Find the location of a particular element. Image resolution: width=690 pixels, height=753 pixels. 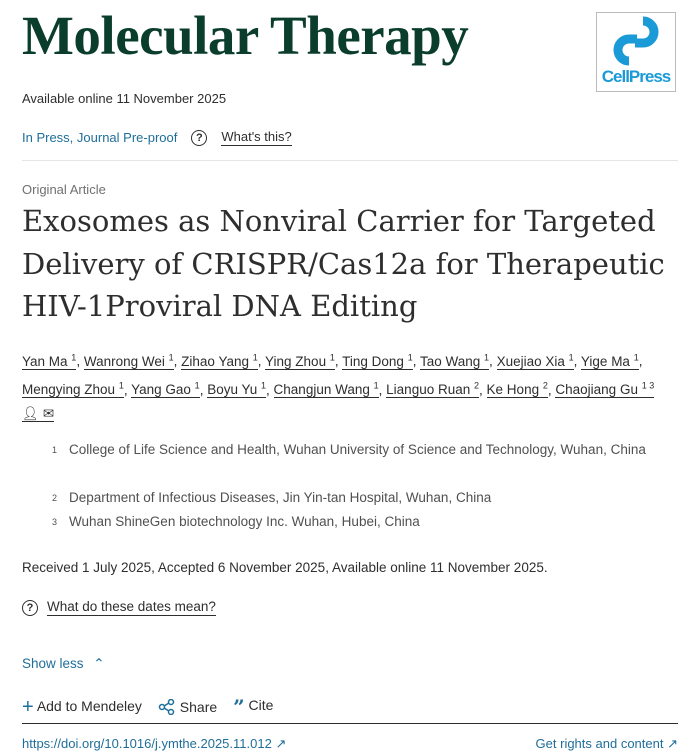

author-name: Yan Ma is located at coordinates (45, 361).